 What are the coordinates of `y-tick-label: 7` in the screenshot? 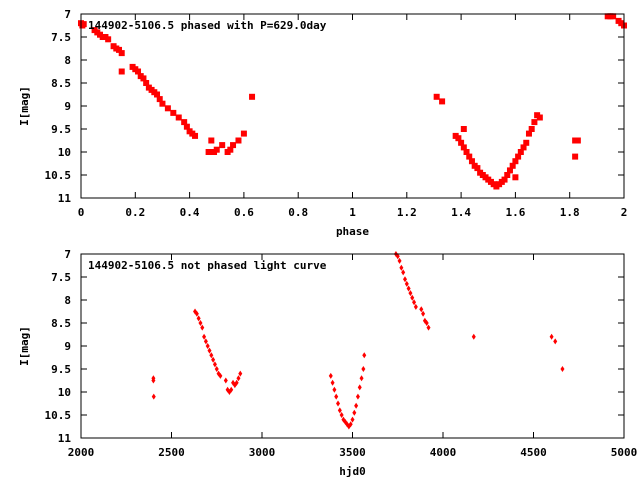 It's located at (67, 254).